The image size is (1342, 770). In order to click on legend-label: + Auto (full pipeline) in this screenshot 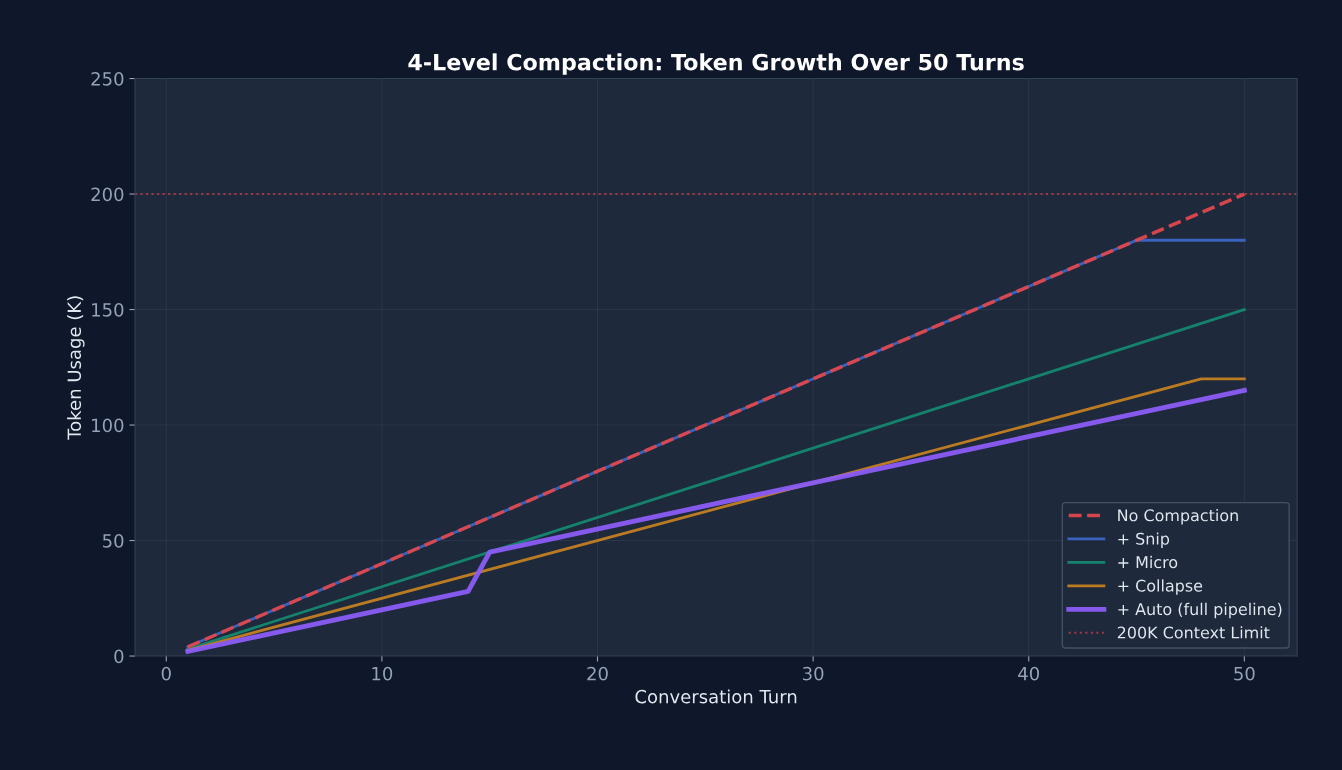, I will do `click(1200, 610)`.